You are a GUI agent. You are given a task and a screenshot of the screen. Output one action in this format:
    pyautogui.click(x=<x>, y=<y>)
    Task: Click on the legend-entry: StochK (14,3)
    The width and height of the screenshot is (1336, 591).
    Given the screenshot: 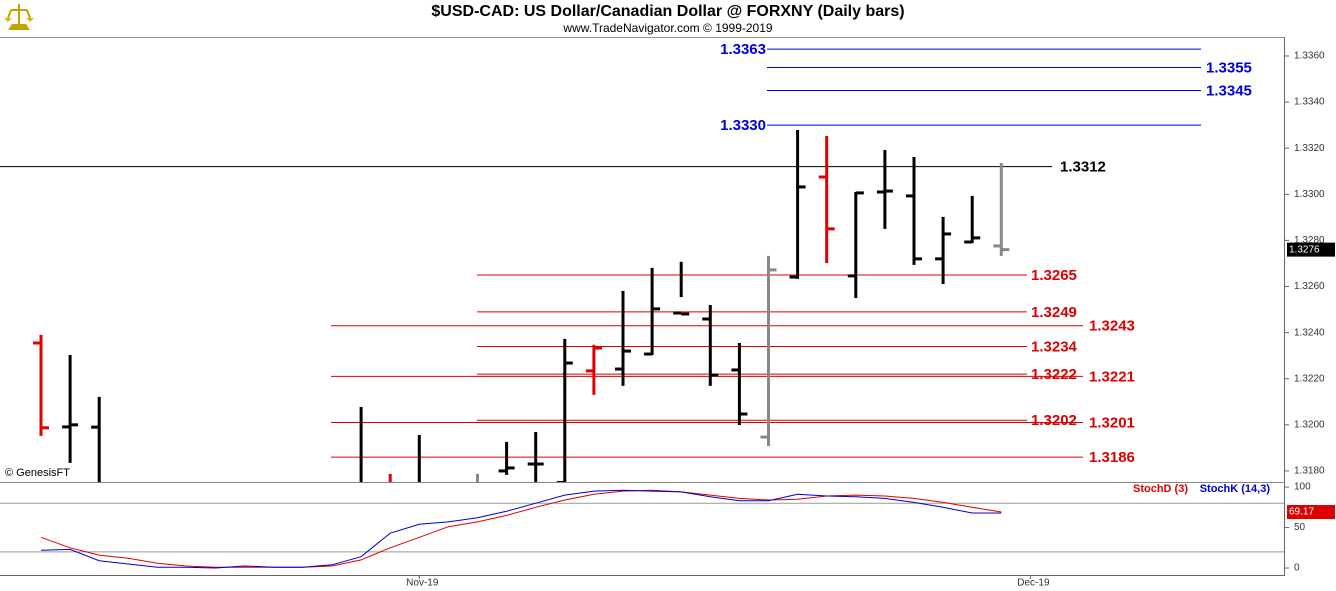 What is the action you would take?
    pyautogui.click(x=1235, y=489)
    